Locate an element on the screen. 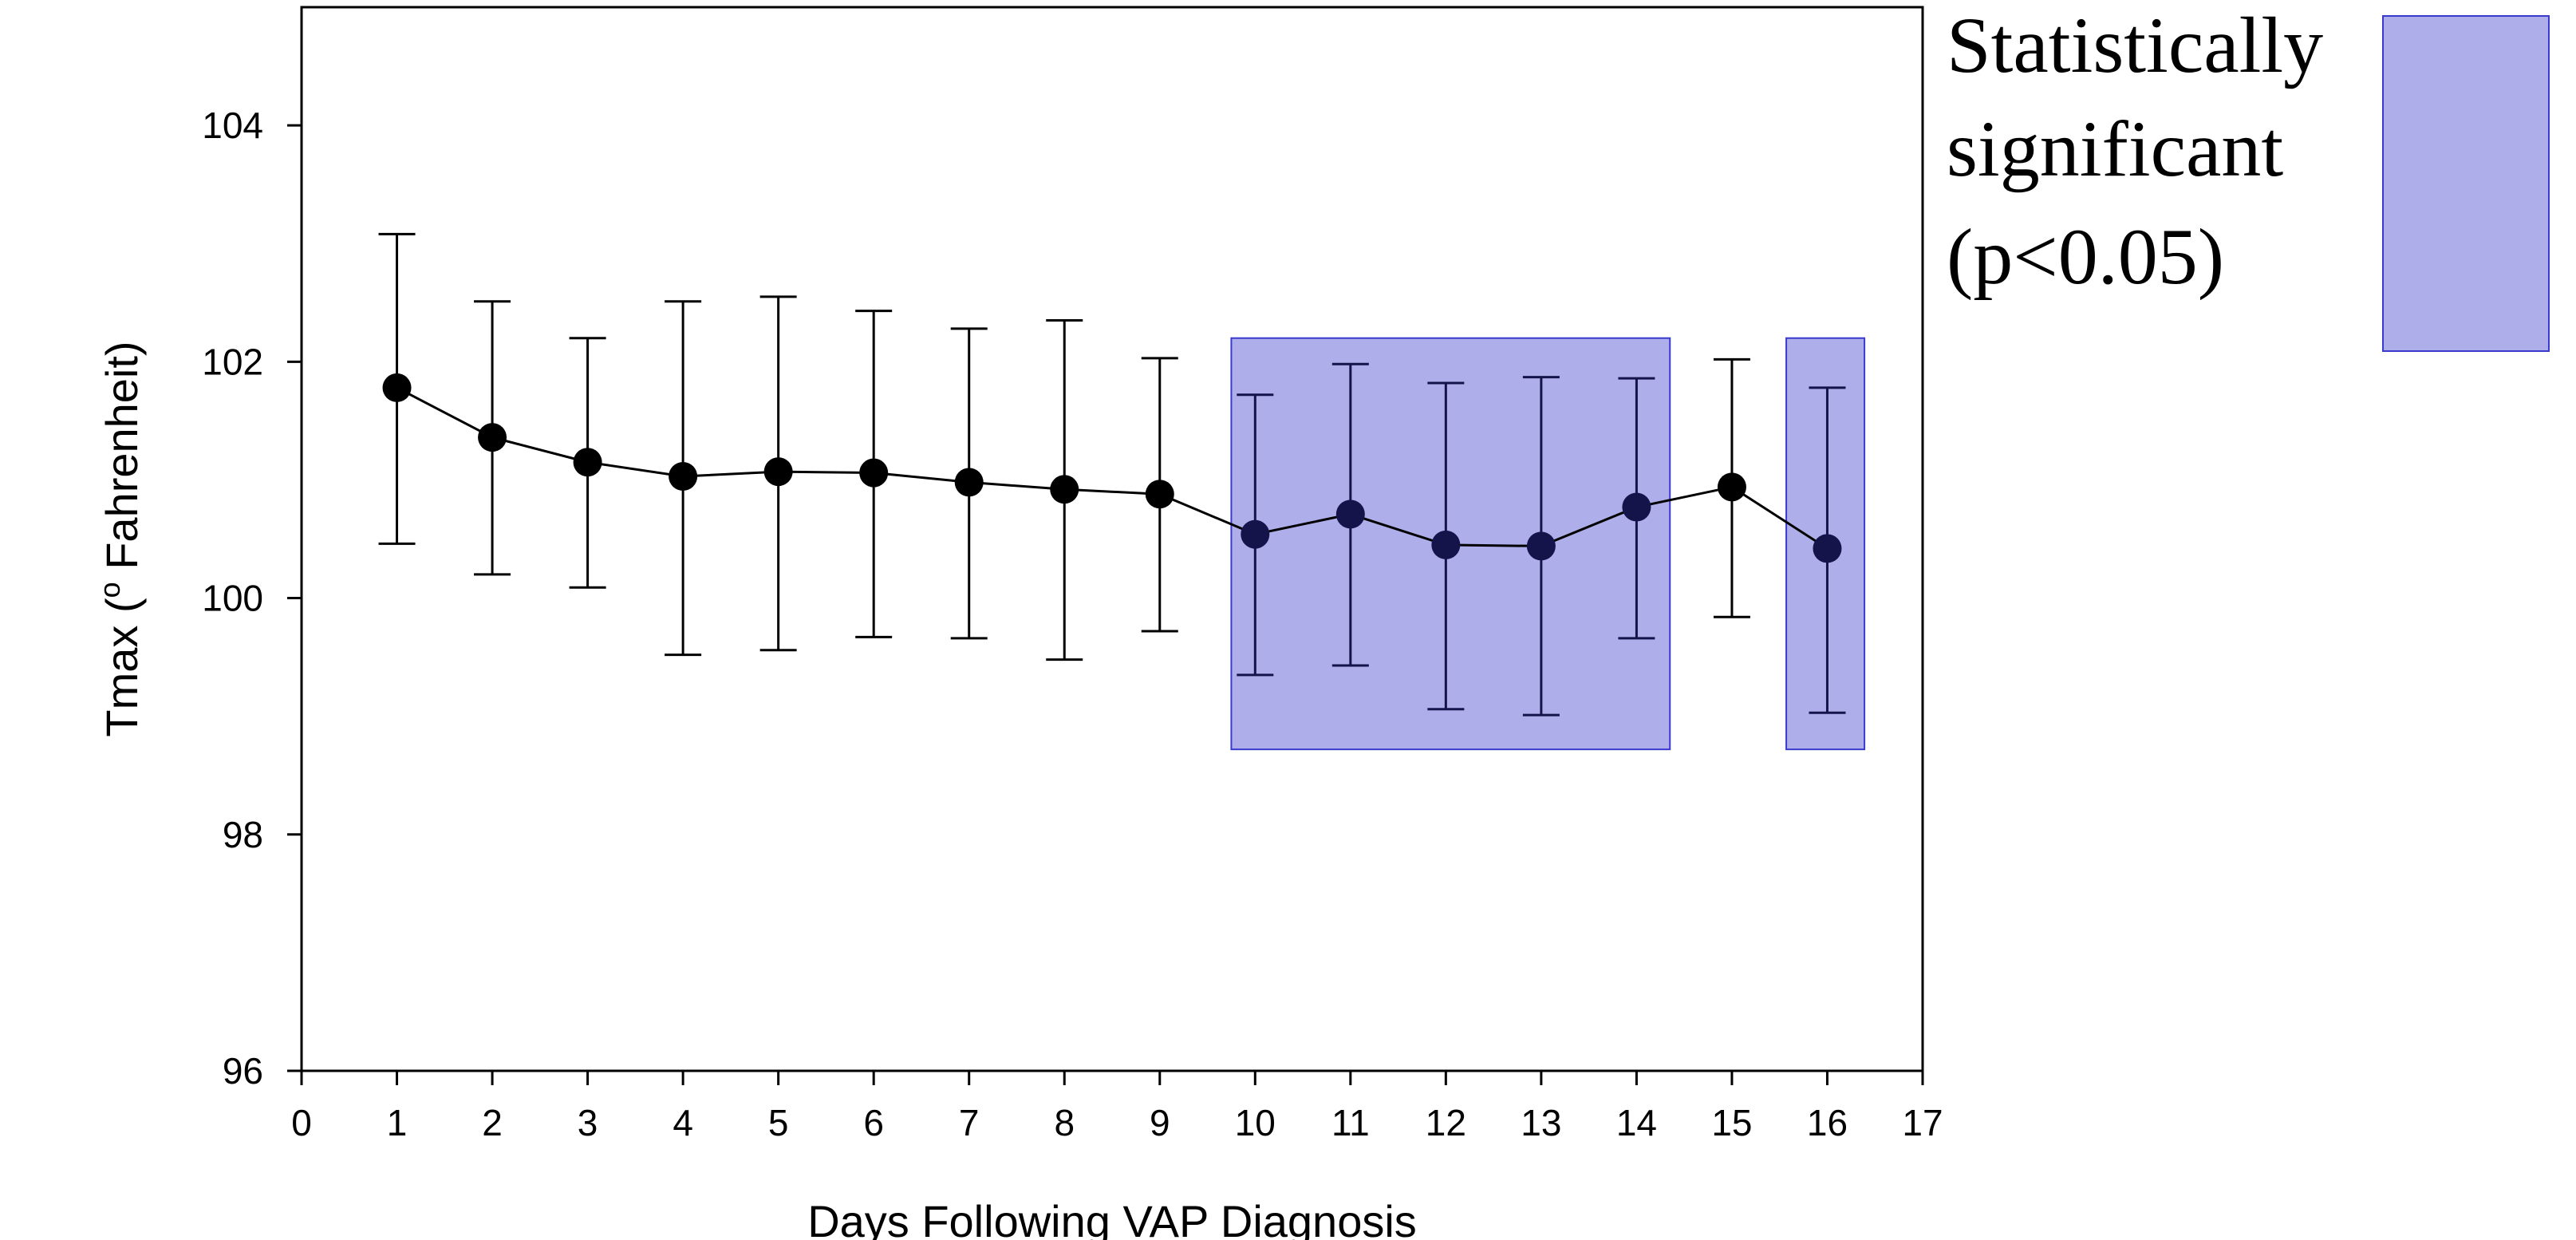 The width and height of the screenshot is (2576, 1240). y-tick-label: 104 is located at coordinates (233, 125).